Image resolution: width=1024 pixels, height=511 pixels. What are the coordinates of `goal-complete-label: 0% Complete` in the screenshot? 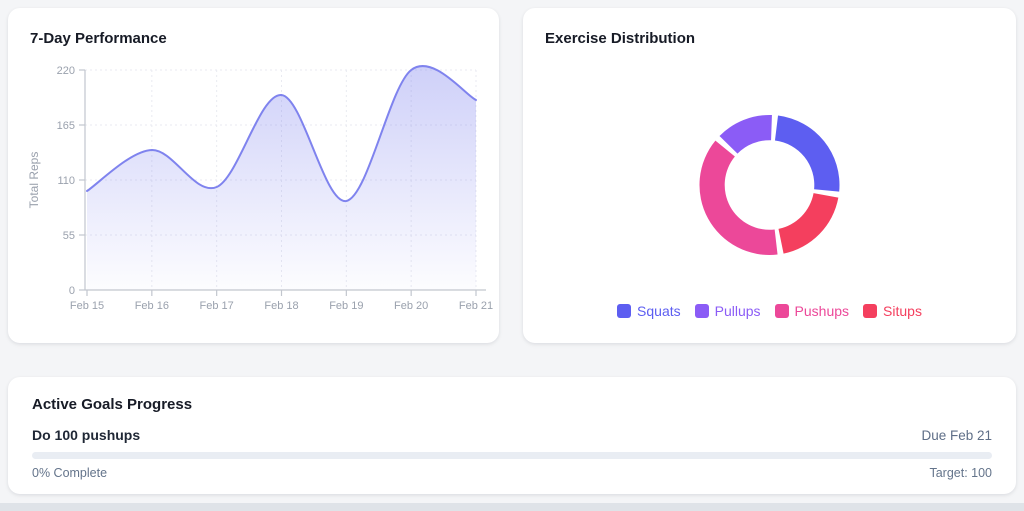 It's located at (70, 473).